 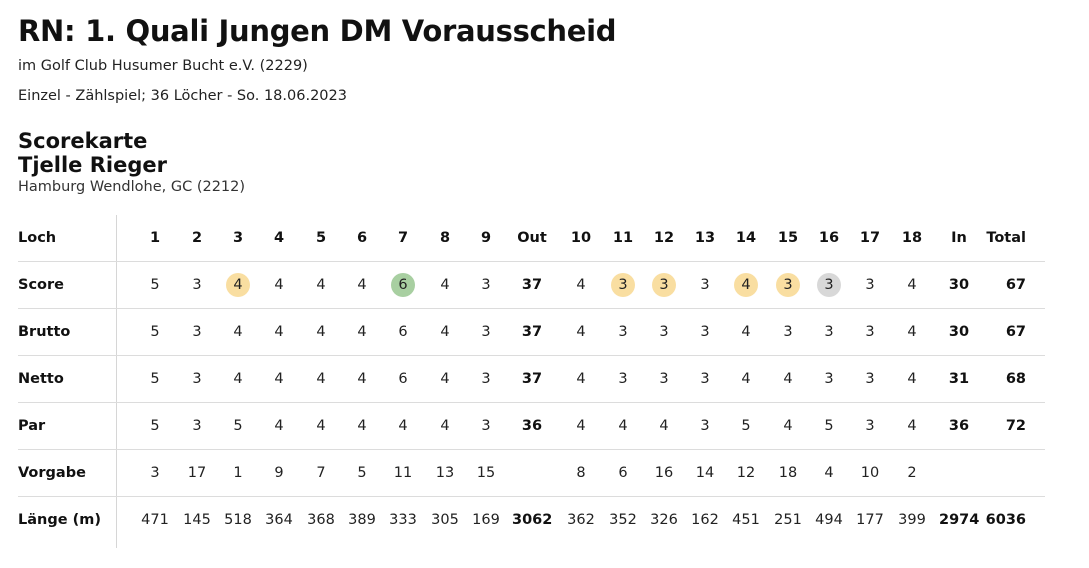 I want to click on table-cell: 31, so click(x=959, y=379).